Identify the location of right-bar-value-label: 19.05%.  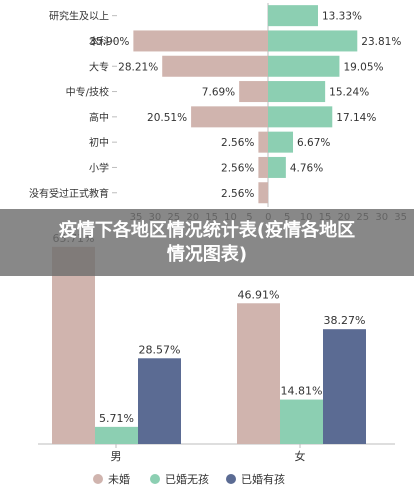
(363, 67).